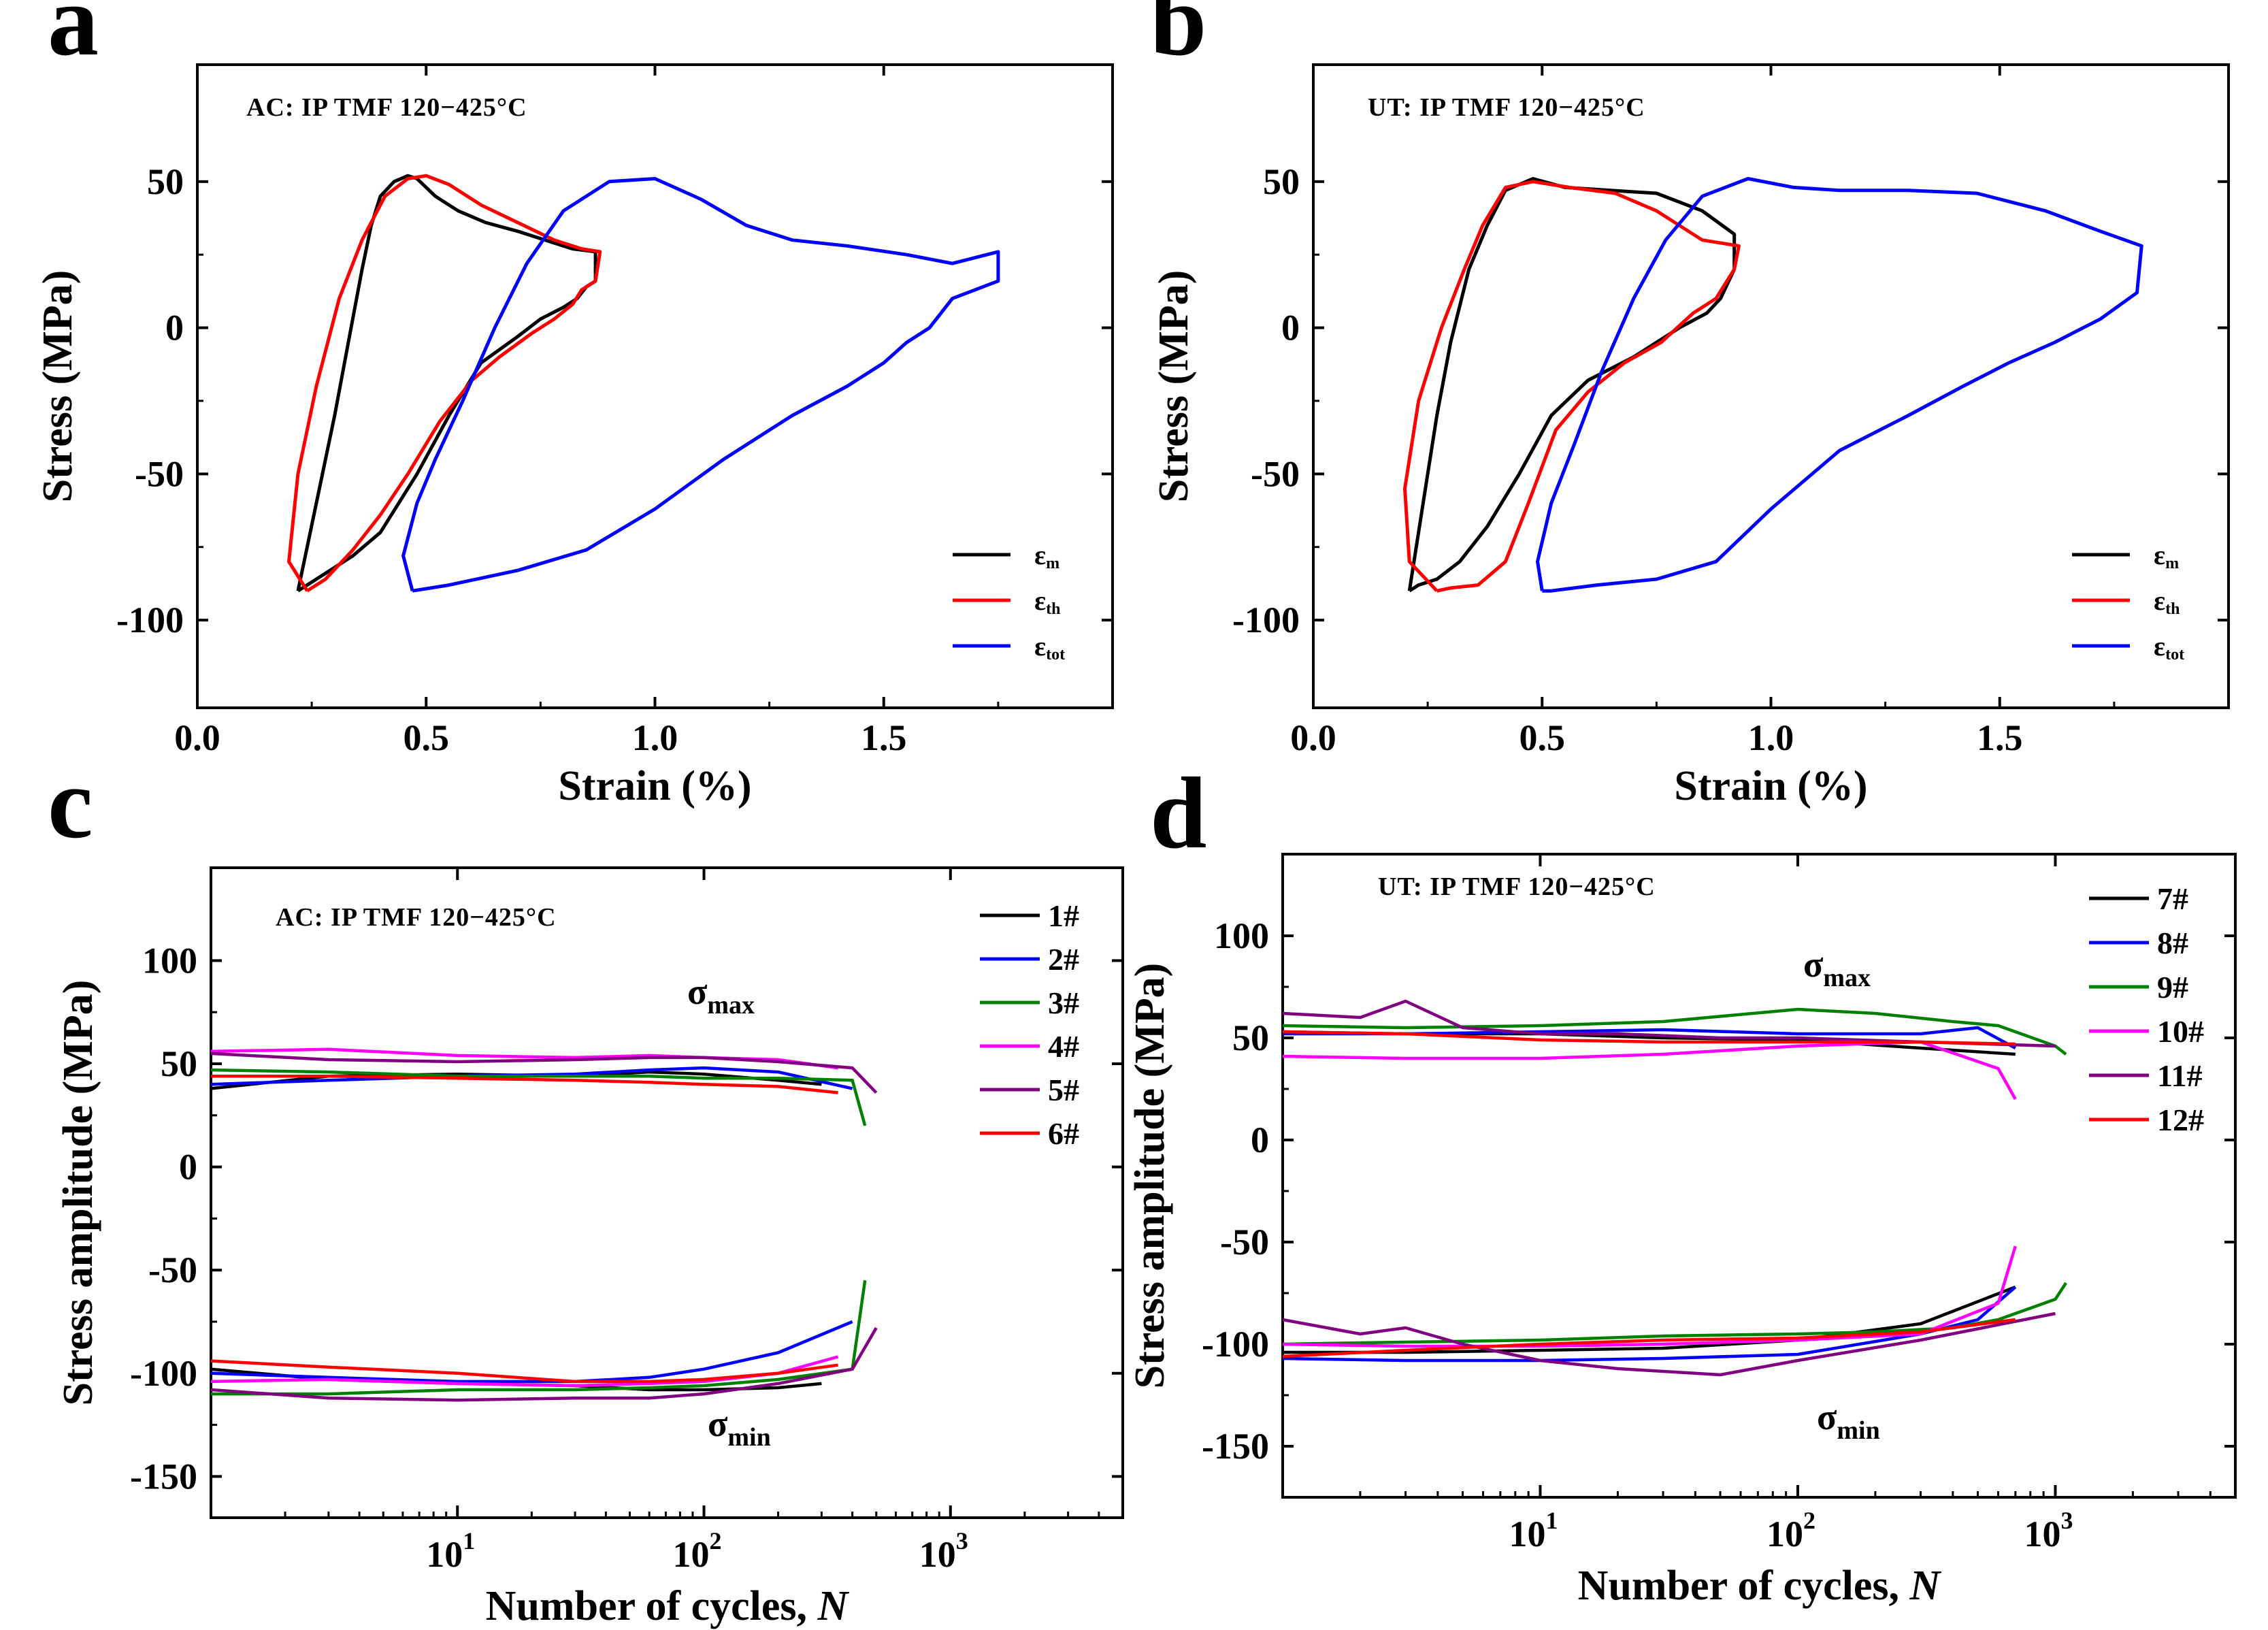 The width and height of the screenshot is (2268, 1630). What do you see at coordinates (386, 107) in the screenshot?
I see `condition-annotation: AC: IP TMF 120−425°C` at bounding box center [386, 107].